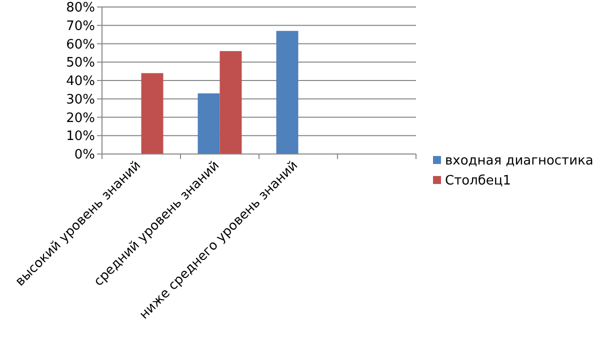  Describe the element at coordinates (80, 26) in the screenshot. I see `y-tick-label: 70%` at that location.